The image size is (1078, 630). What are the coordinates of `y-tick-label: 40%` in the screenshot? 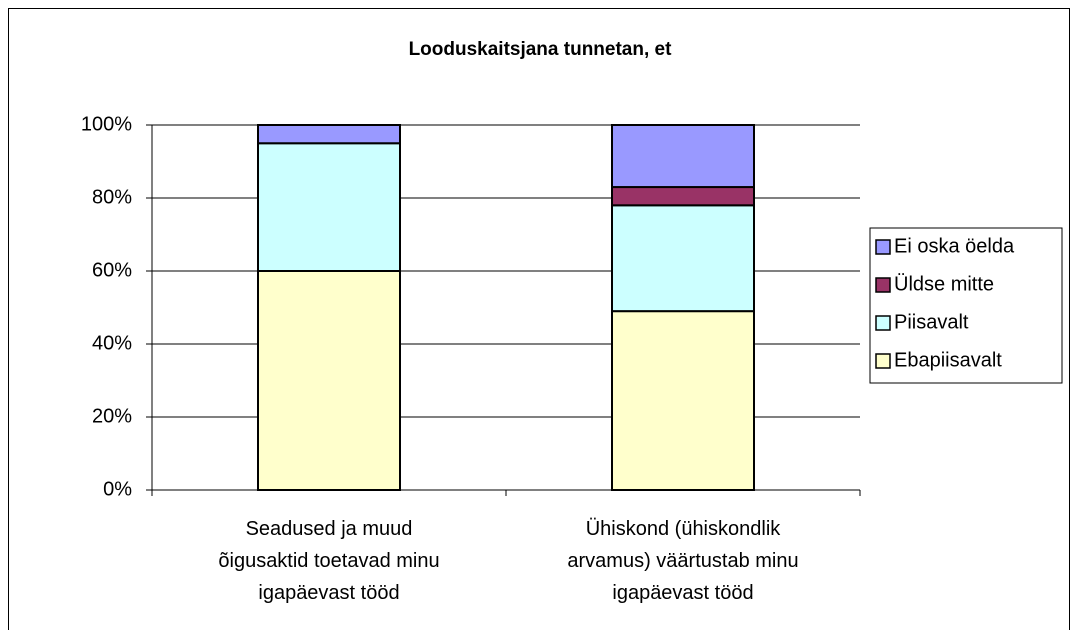 It's located at (112, 343).